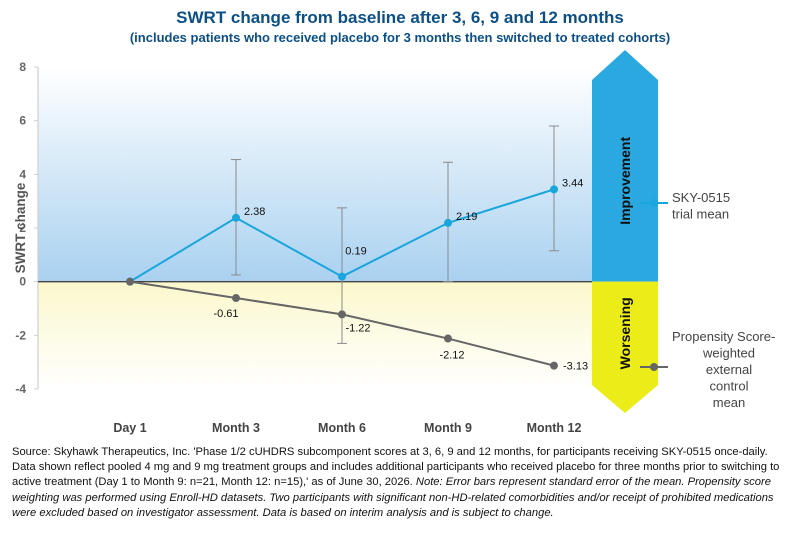  I want to click on legend-text: mean, so click(729, 402).